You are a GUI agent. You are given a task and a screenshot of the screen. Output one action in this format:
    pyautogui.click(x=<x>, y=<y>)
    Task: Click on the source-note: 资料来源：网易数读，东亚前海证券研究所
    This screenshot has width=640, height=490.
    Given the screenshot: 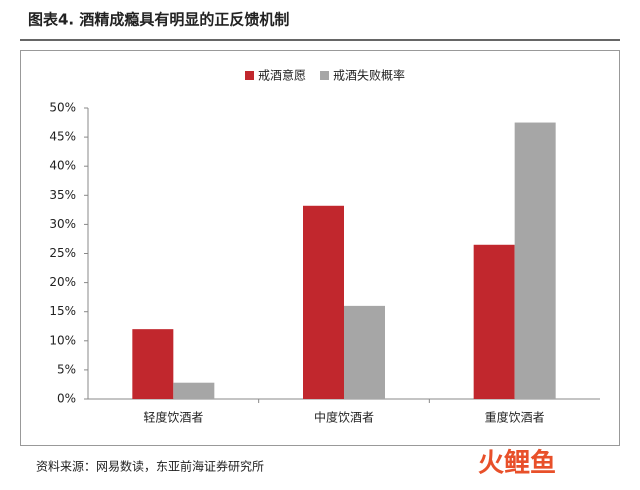 What is the action you would take?
    pyautogui.click(x=150, y=466)
    